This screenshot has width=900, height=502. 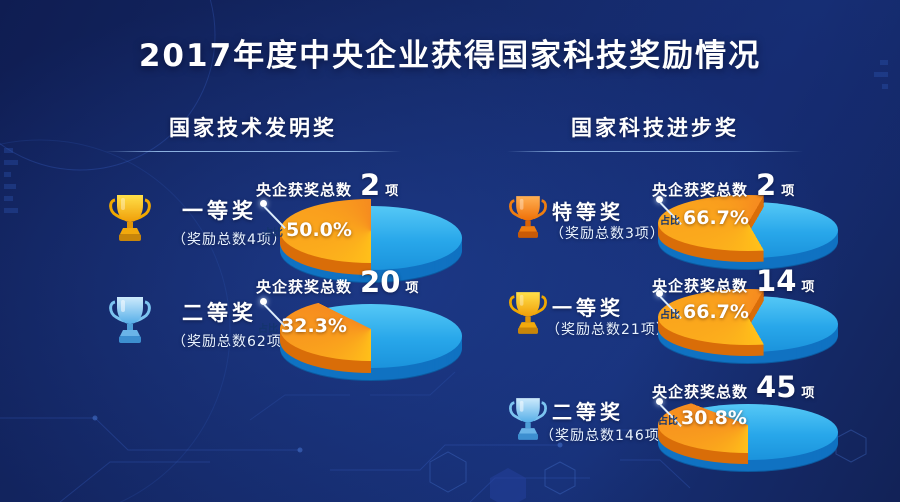 What do you see at coordinates (229, 240) in the screenshot?
I see `prize-total: （奖励总数4项）` at bounding box center [229, 240].